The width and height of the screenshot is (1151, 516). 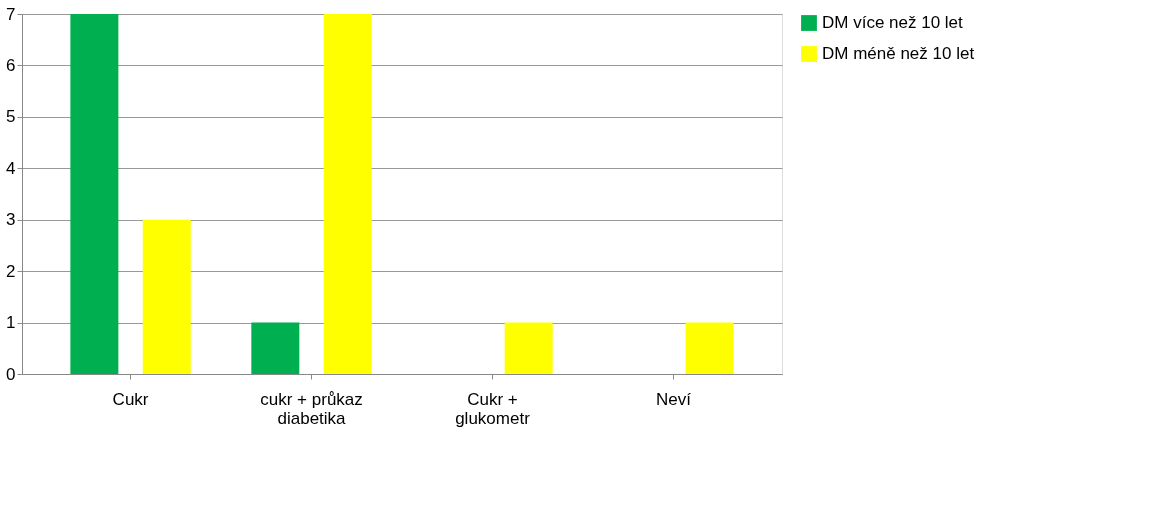 I want to click on y-tick-label: 0, so click(x=11, y=374).